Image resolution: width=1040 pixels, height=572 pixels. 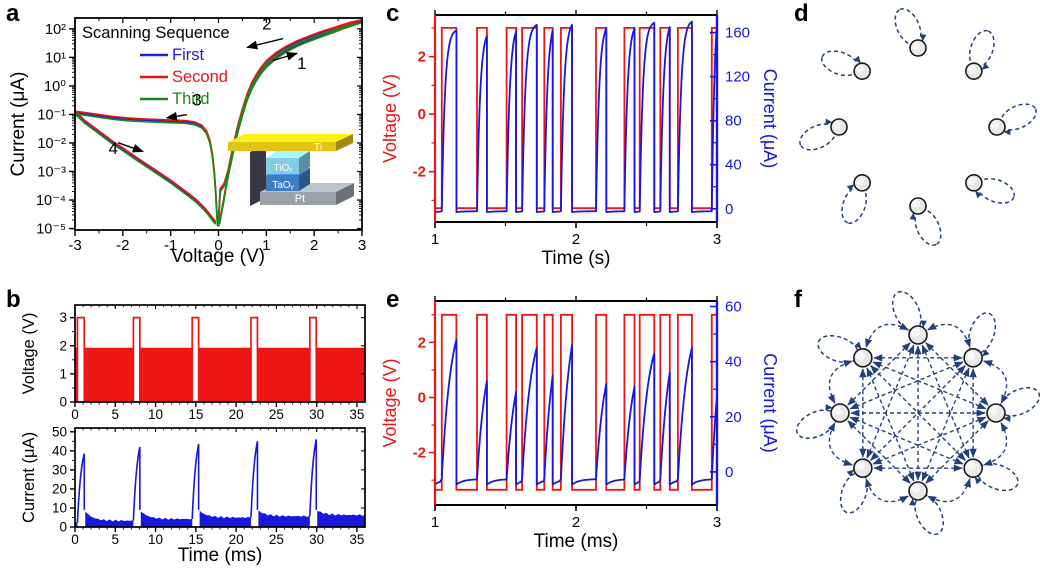 I want to click on current-tick-label: 0, so click(x=729, y=209).